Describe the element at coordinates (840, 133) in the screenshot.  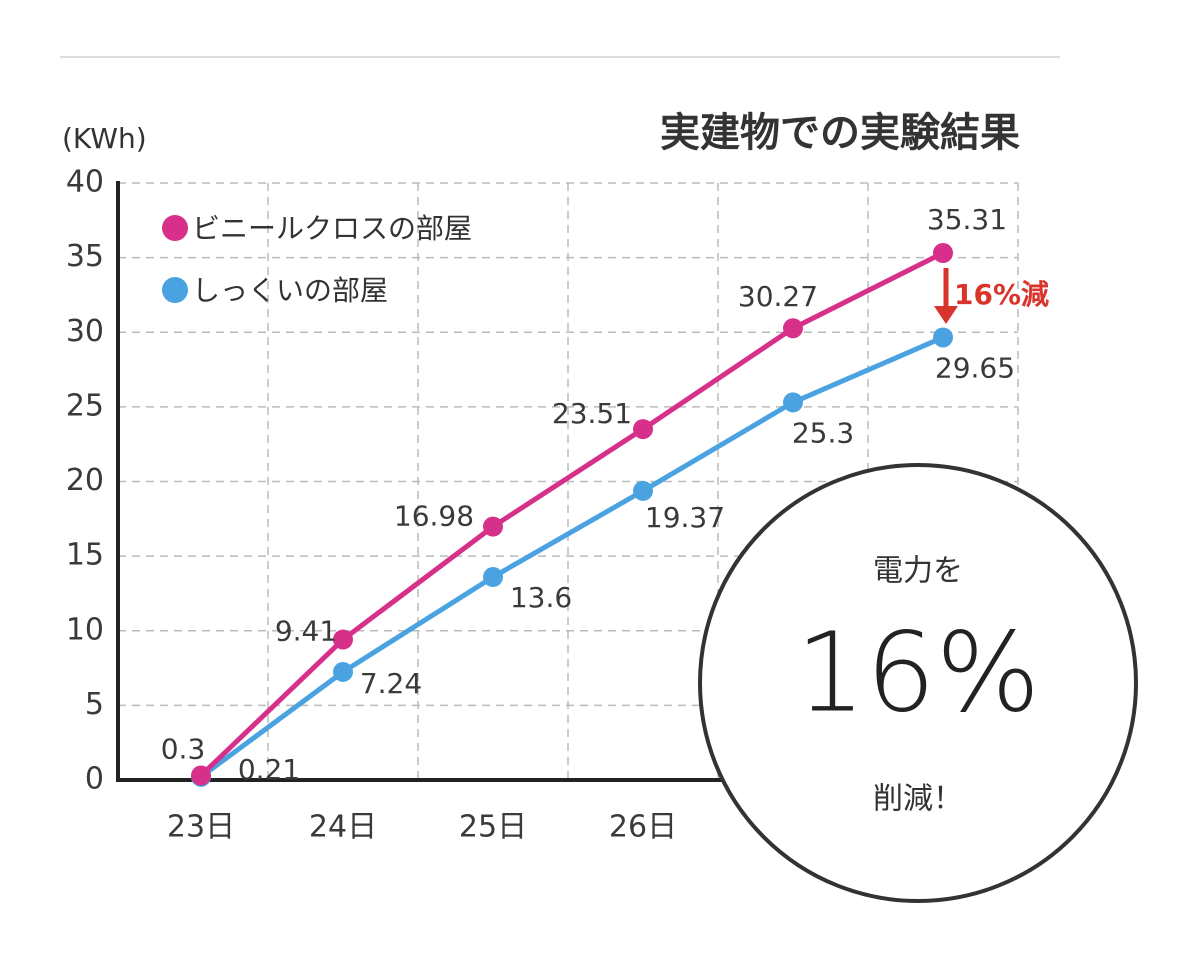
I see `chart-title: 実建物での実験結果` at that location.